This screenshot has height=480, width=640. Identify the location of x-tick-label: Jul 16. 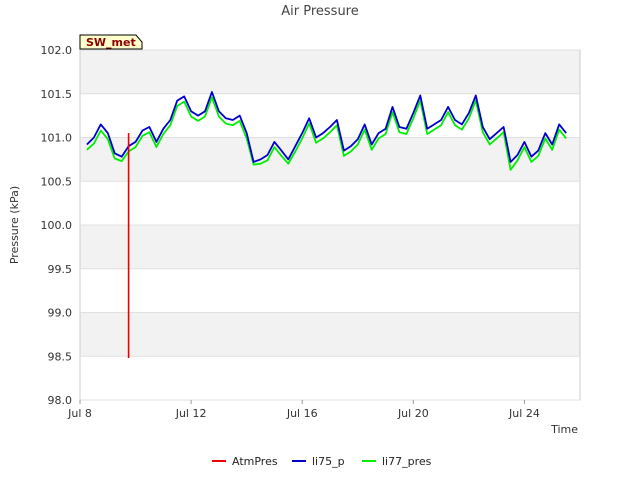
(302, 413).